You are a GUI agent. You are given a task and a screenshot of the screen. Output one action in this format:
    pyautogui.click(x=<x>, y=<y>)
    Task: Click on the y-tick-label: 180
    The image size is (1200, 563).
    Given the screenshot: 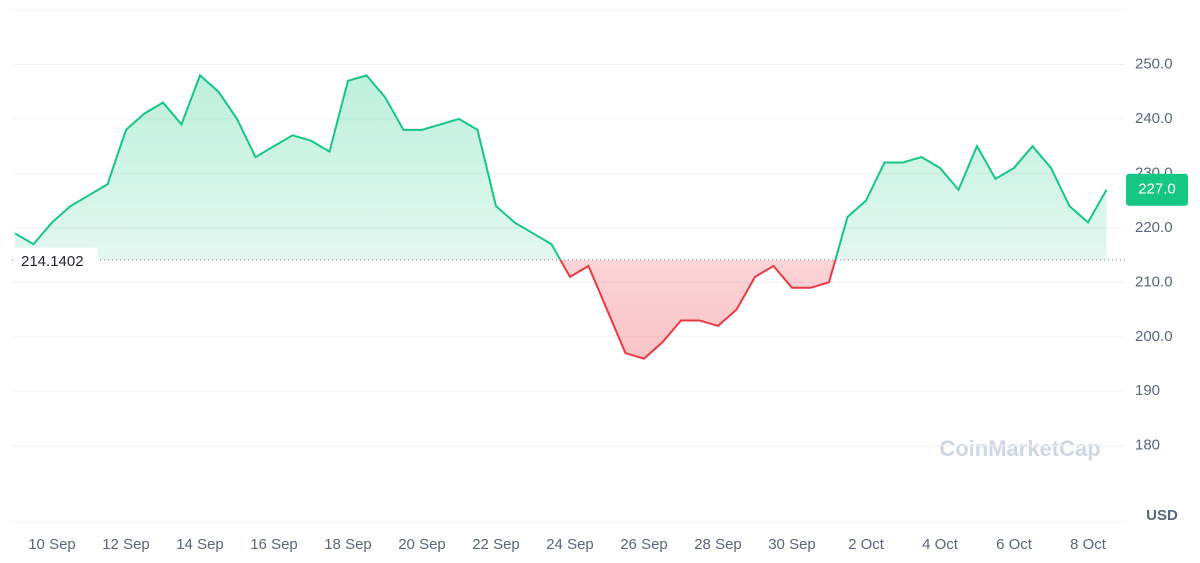 What is the action you would take?
    pyautogui.click(x=1147, y=445)
    